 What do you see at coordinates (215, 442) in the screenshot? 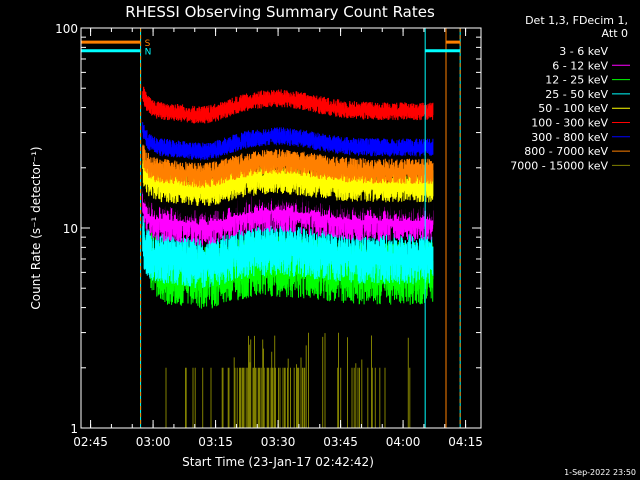
I see `x-tick-label: 03:15` at bounding box center [215, 442].